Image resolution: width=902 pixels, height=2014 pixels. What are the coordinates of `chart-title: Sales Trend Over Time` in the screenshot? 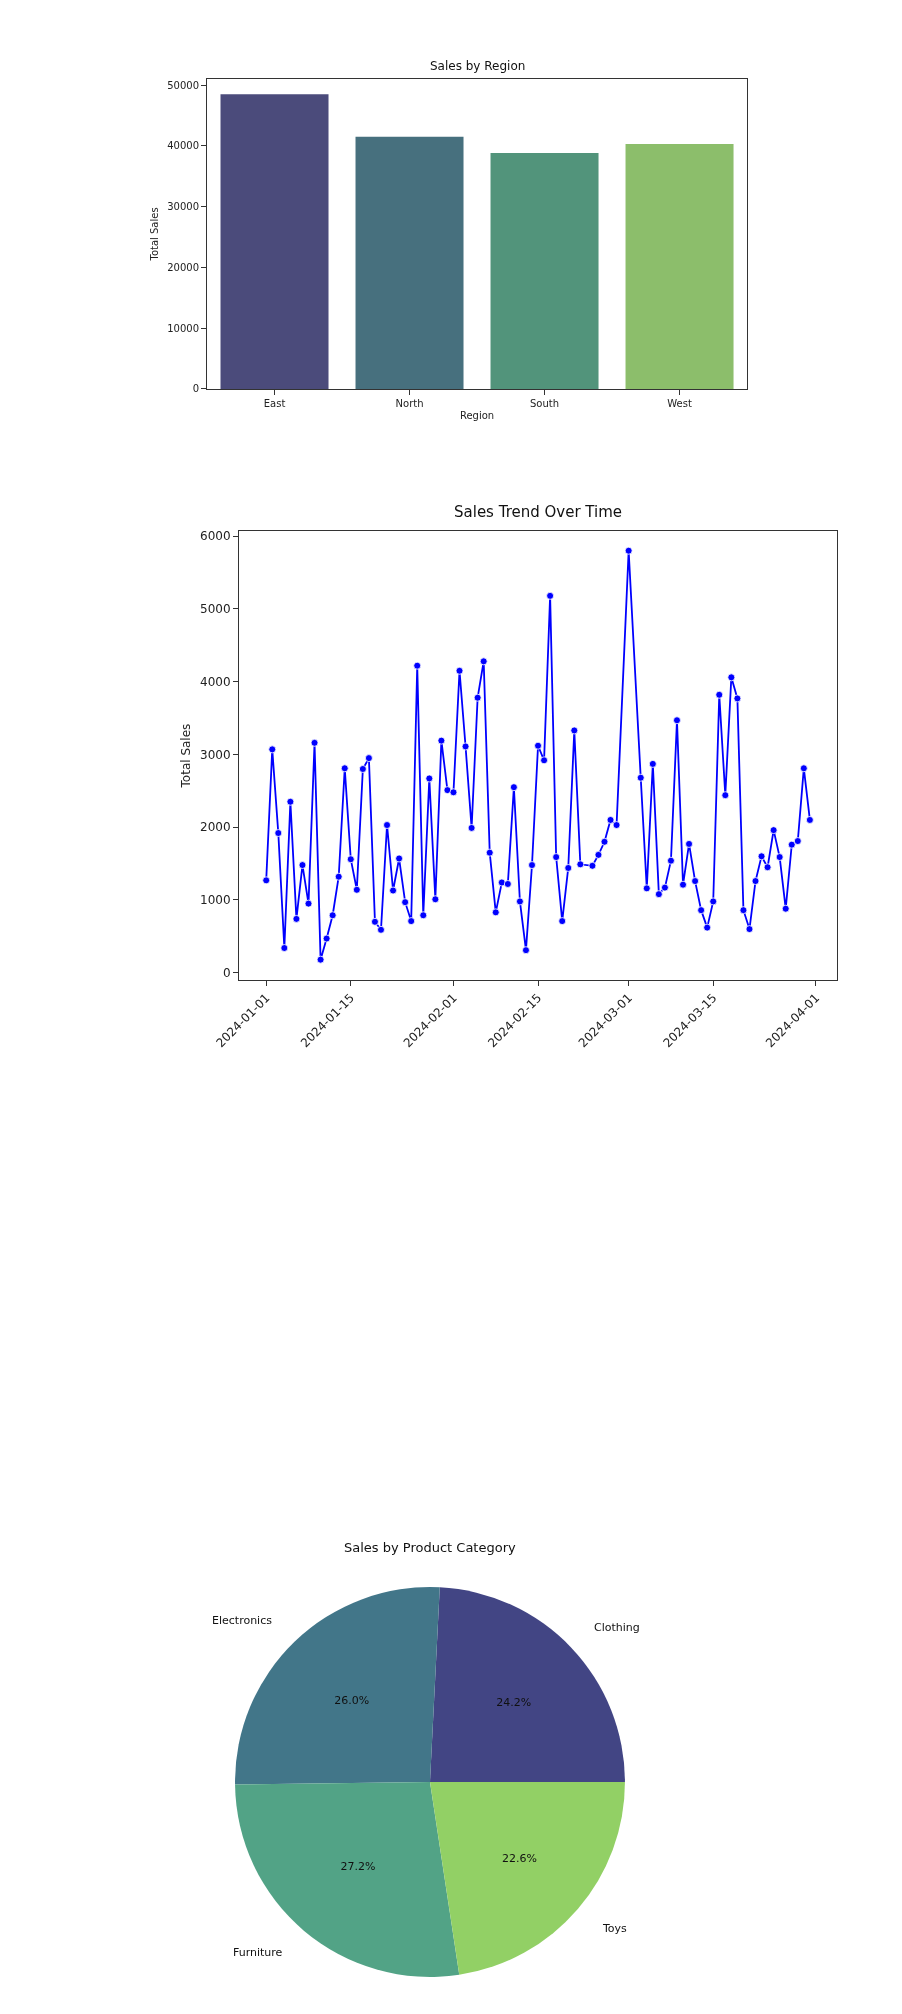 It's located at (538, 512).